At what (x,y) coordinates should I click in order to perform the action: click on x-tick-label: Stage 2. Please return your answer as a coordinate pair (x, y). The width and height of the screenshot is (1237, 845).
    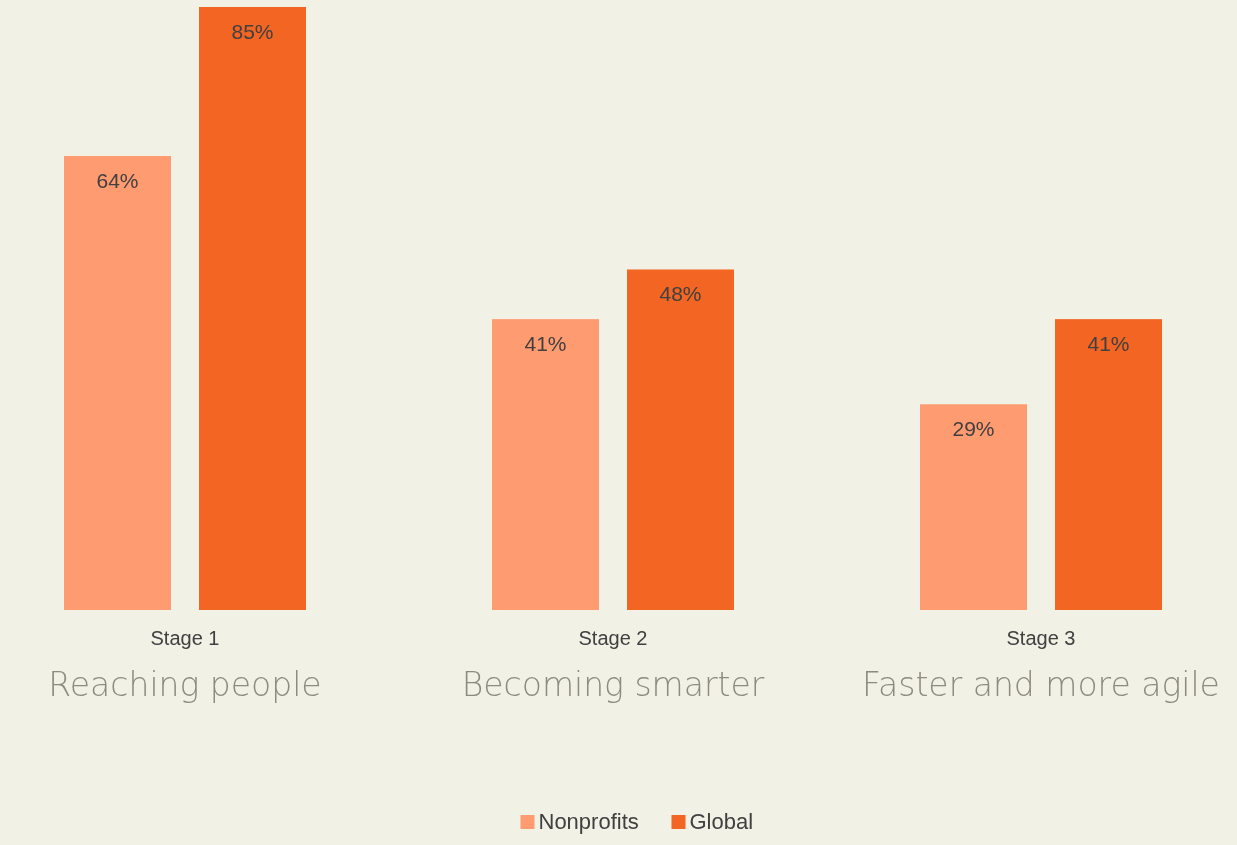
    Looking at the image, I should click on (613, 638).